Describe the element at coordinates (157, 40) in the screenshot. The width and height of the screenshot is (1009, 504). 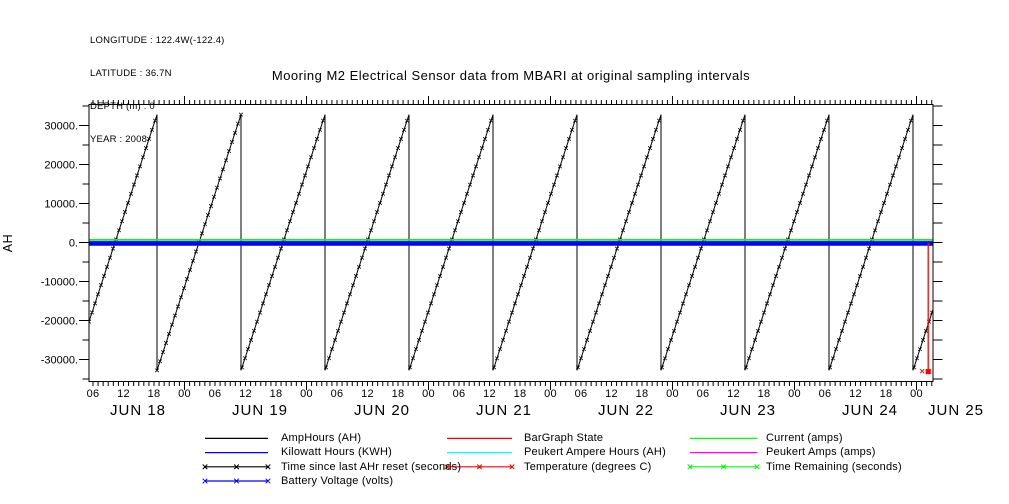
I see `site-info-longitude: LONGITUDE : 122.4W(-122.4)` at that location.